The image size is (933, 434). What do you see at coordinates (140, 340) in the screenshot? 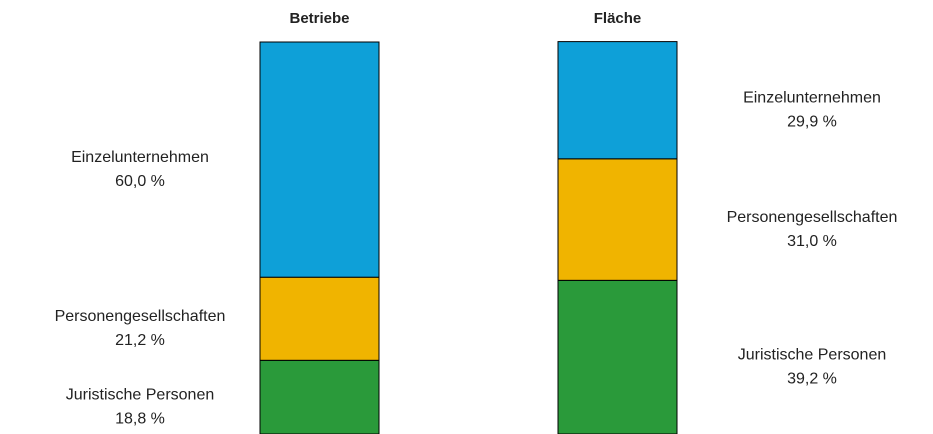
I see `data-label: 21,2 %` at bounding box center [140, 340].